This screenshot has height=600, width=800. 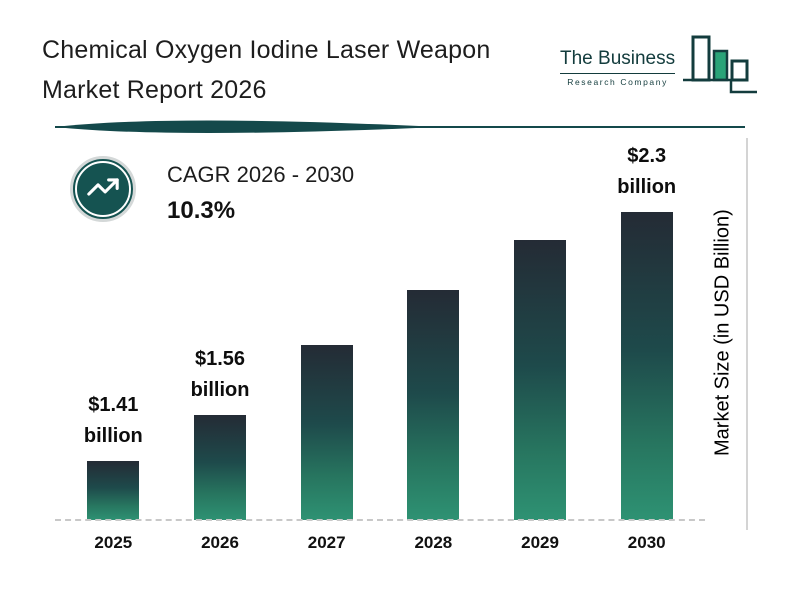 I want to click on bar-2026, so click(x=220, y=467).